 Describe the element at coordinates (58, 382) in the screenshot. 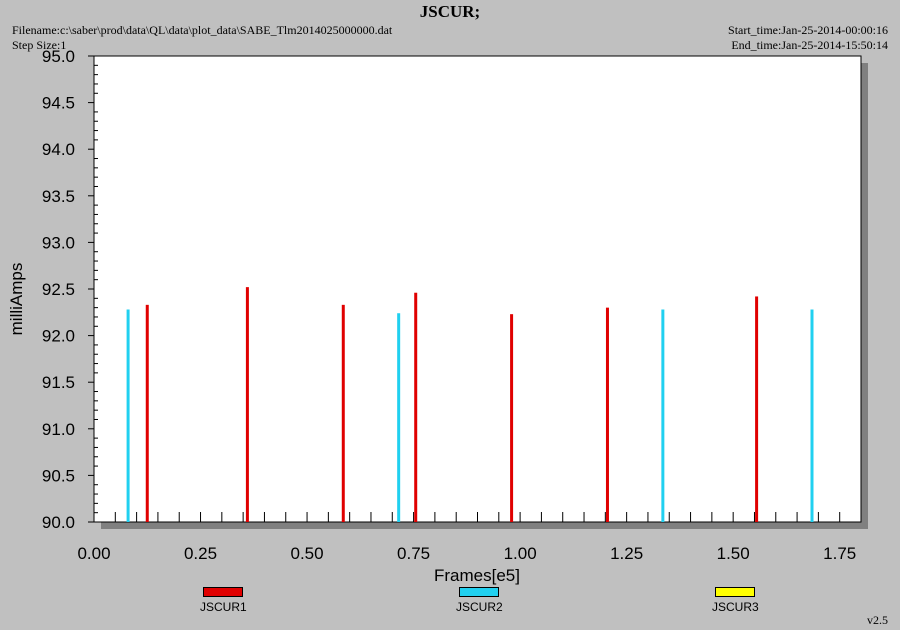

I see `y-tick-label: 91.5` at that location.